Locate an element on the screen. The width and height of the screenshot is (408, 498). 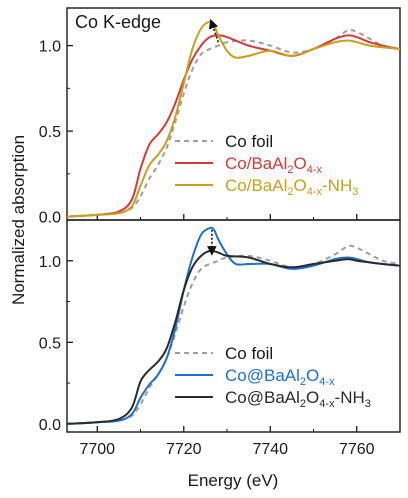
y-axis-title: Normalized absorption is located at coordinates (18, 220).